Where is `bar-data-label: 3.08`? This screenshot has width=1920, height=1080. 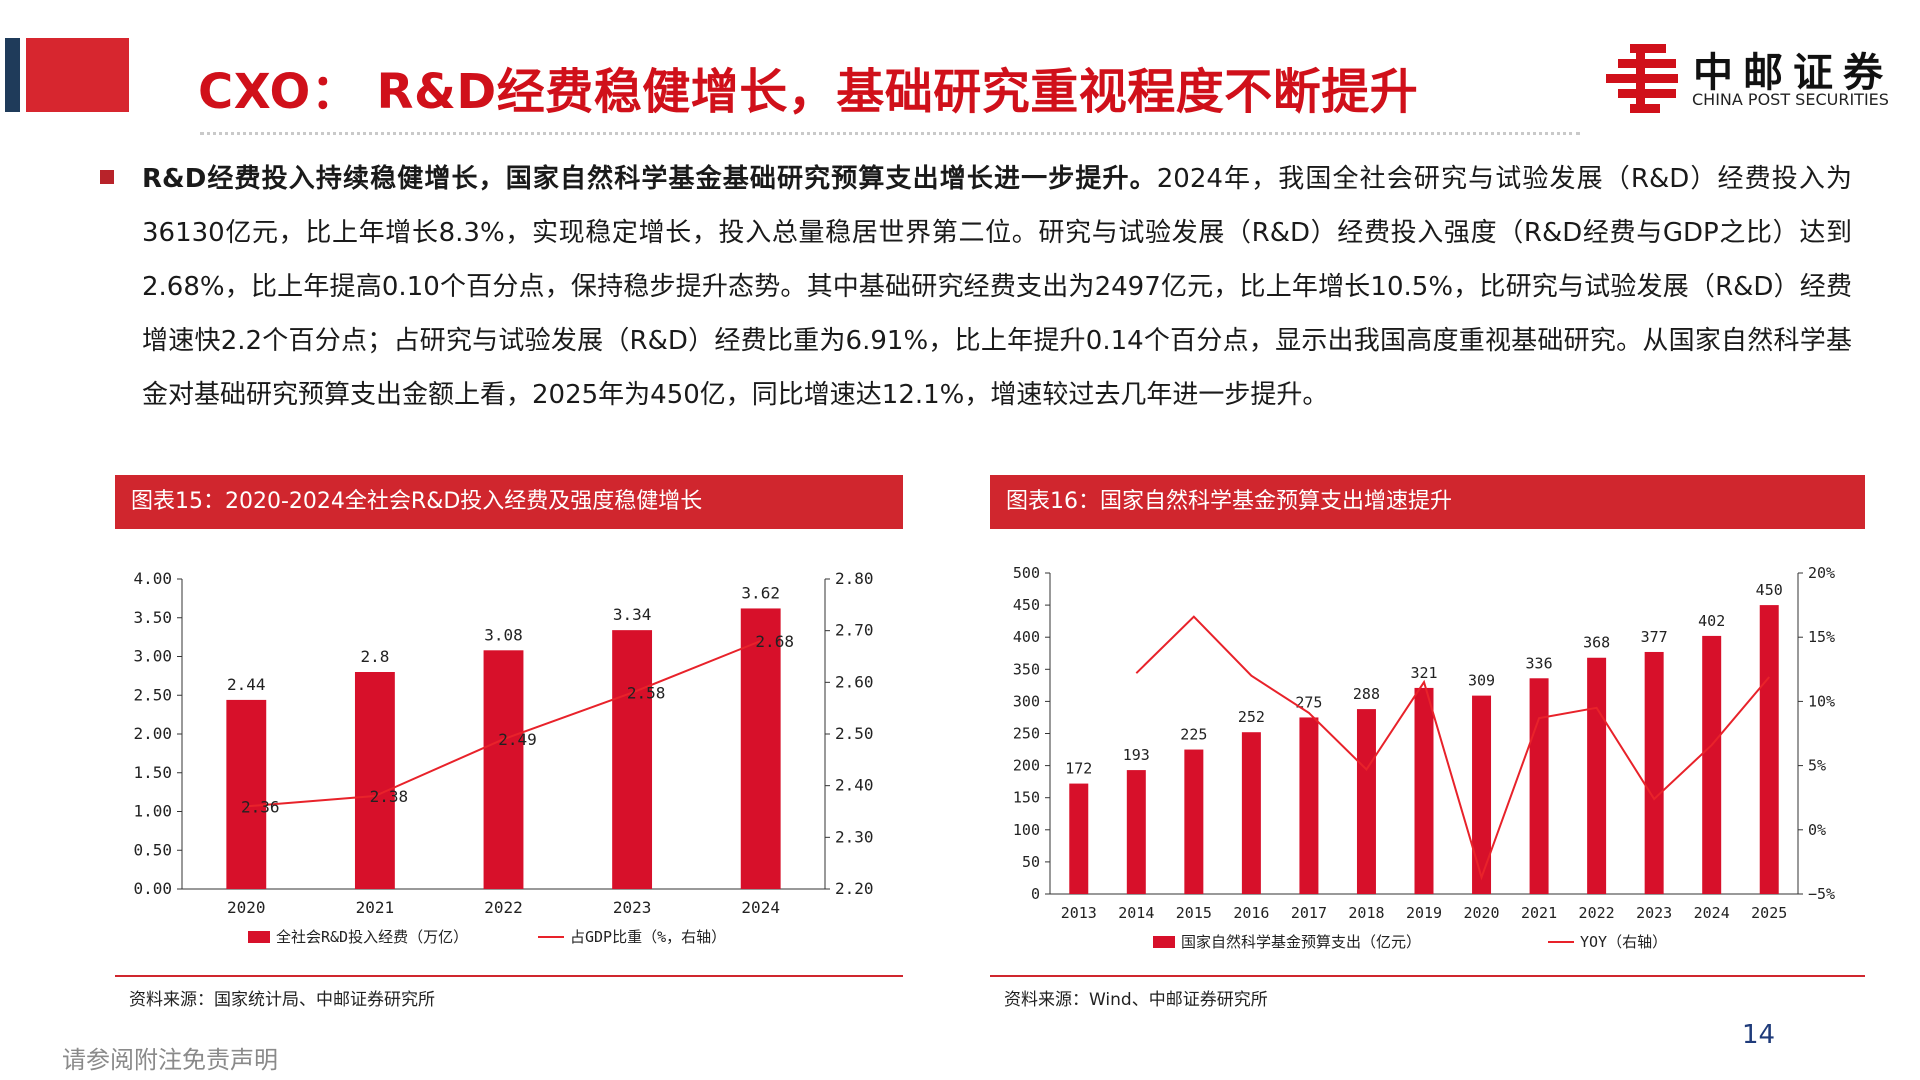
bar-data-label: 3.08 is located at coordinates (503, 634).